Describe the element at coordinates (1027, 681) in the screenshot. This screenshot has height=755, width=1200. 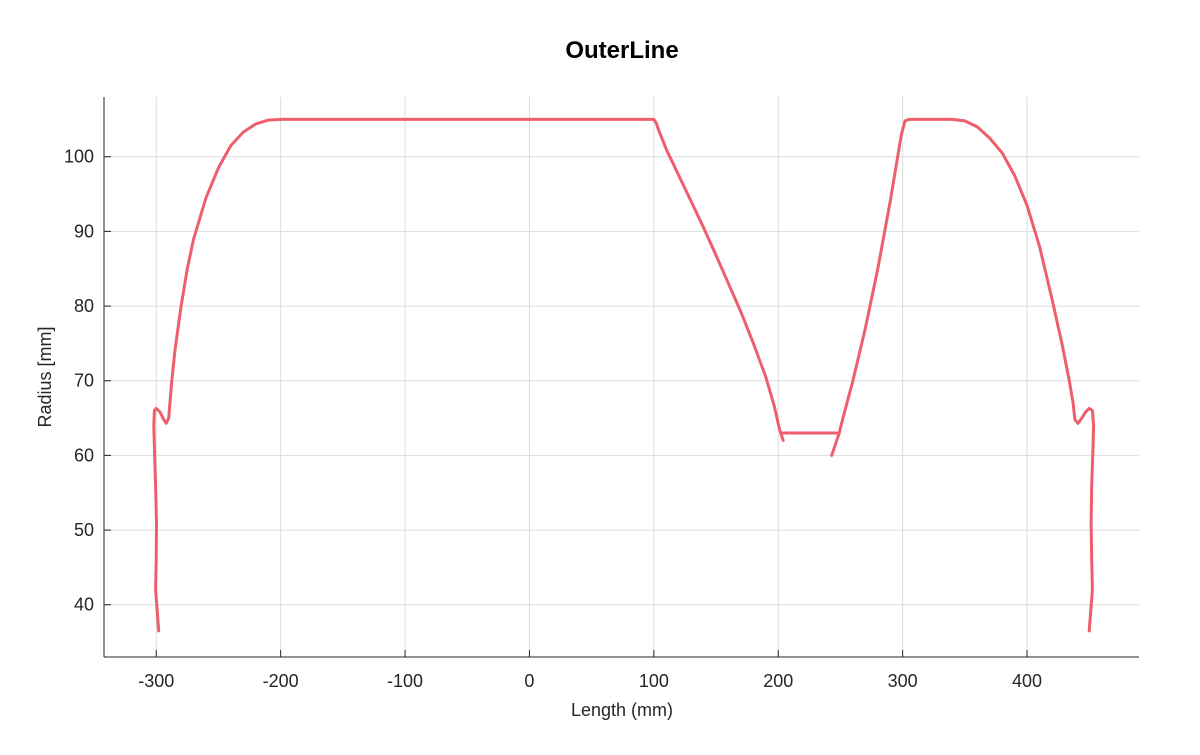
I see `x-tick-label: 400` at that location.